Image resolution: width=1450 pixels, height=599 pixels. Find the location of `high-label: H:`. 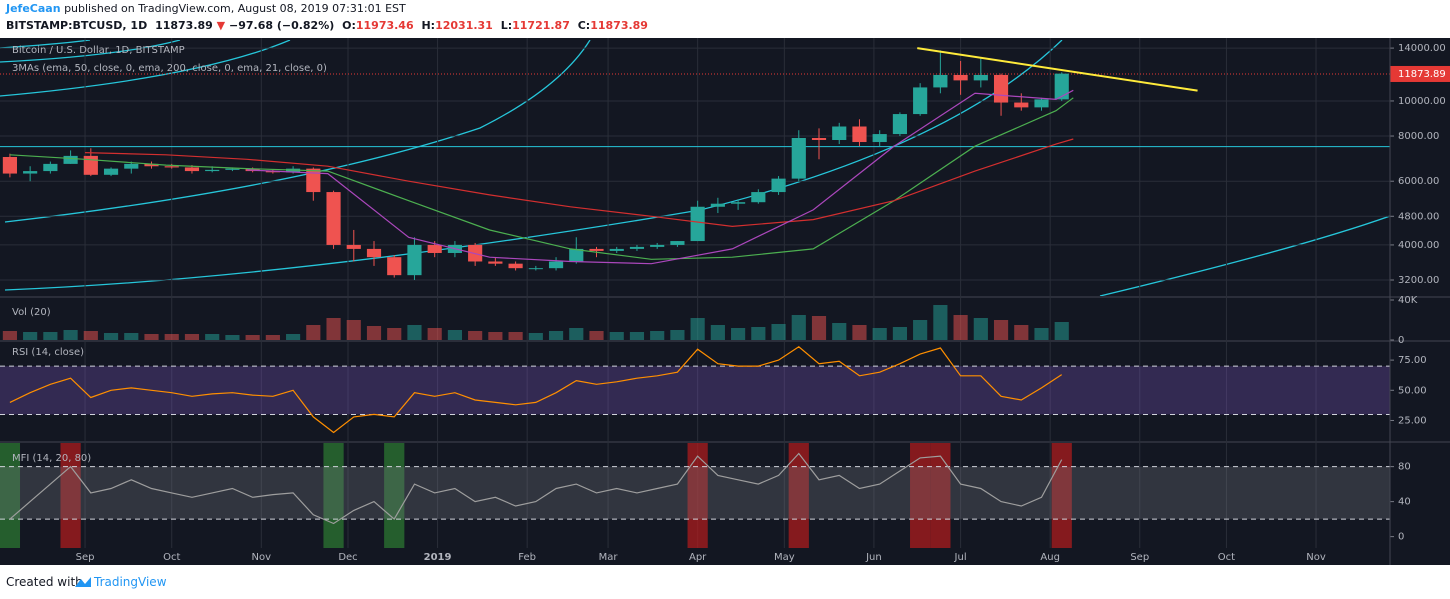

high-label: H: is located at coordinates (428, 25).